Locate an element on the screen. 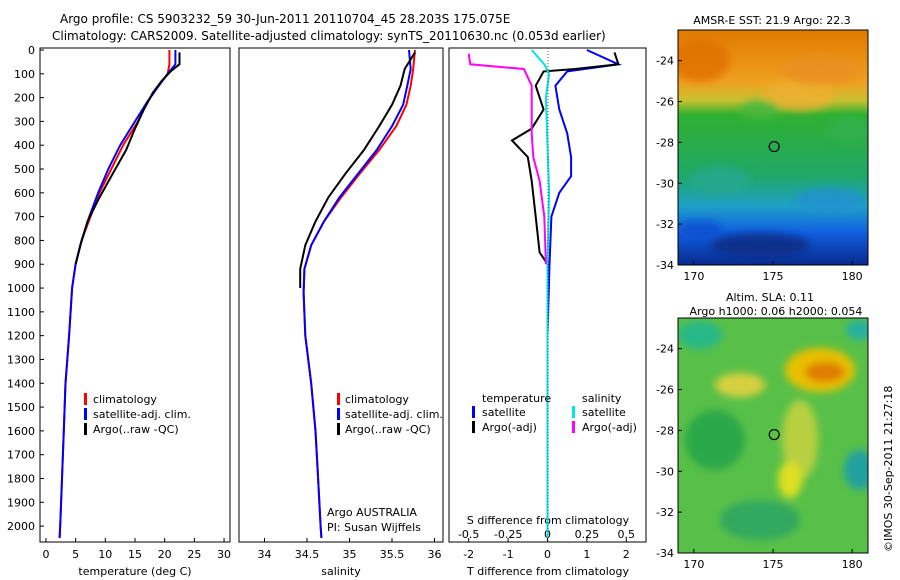  legend-swatch-sal-argo is located at coordinates (573, 427).